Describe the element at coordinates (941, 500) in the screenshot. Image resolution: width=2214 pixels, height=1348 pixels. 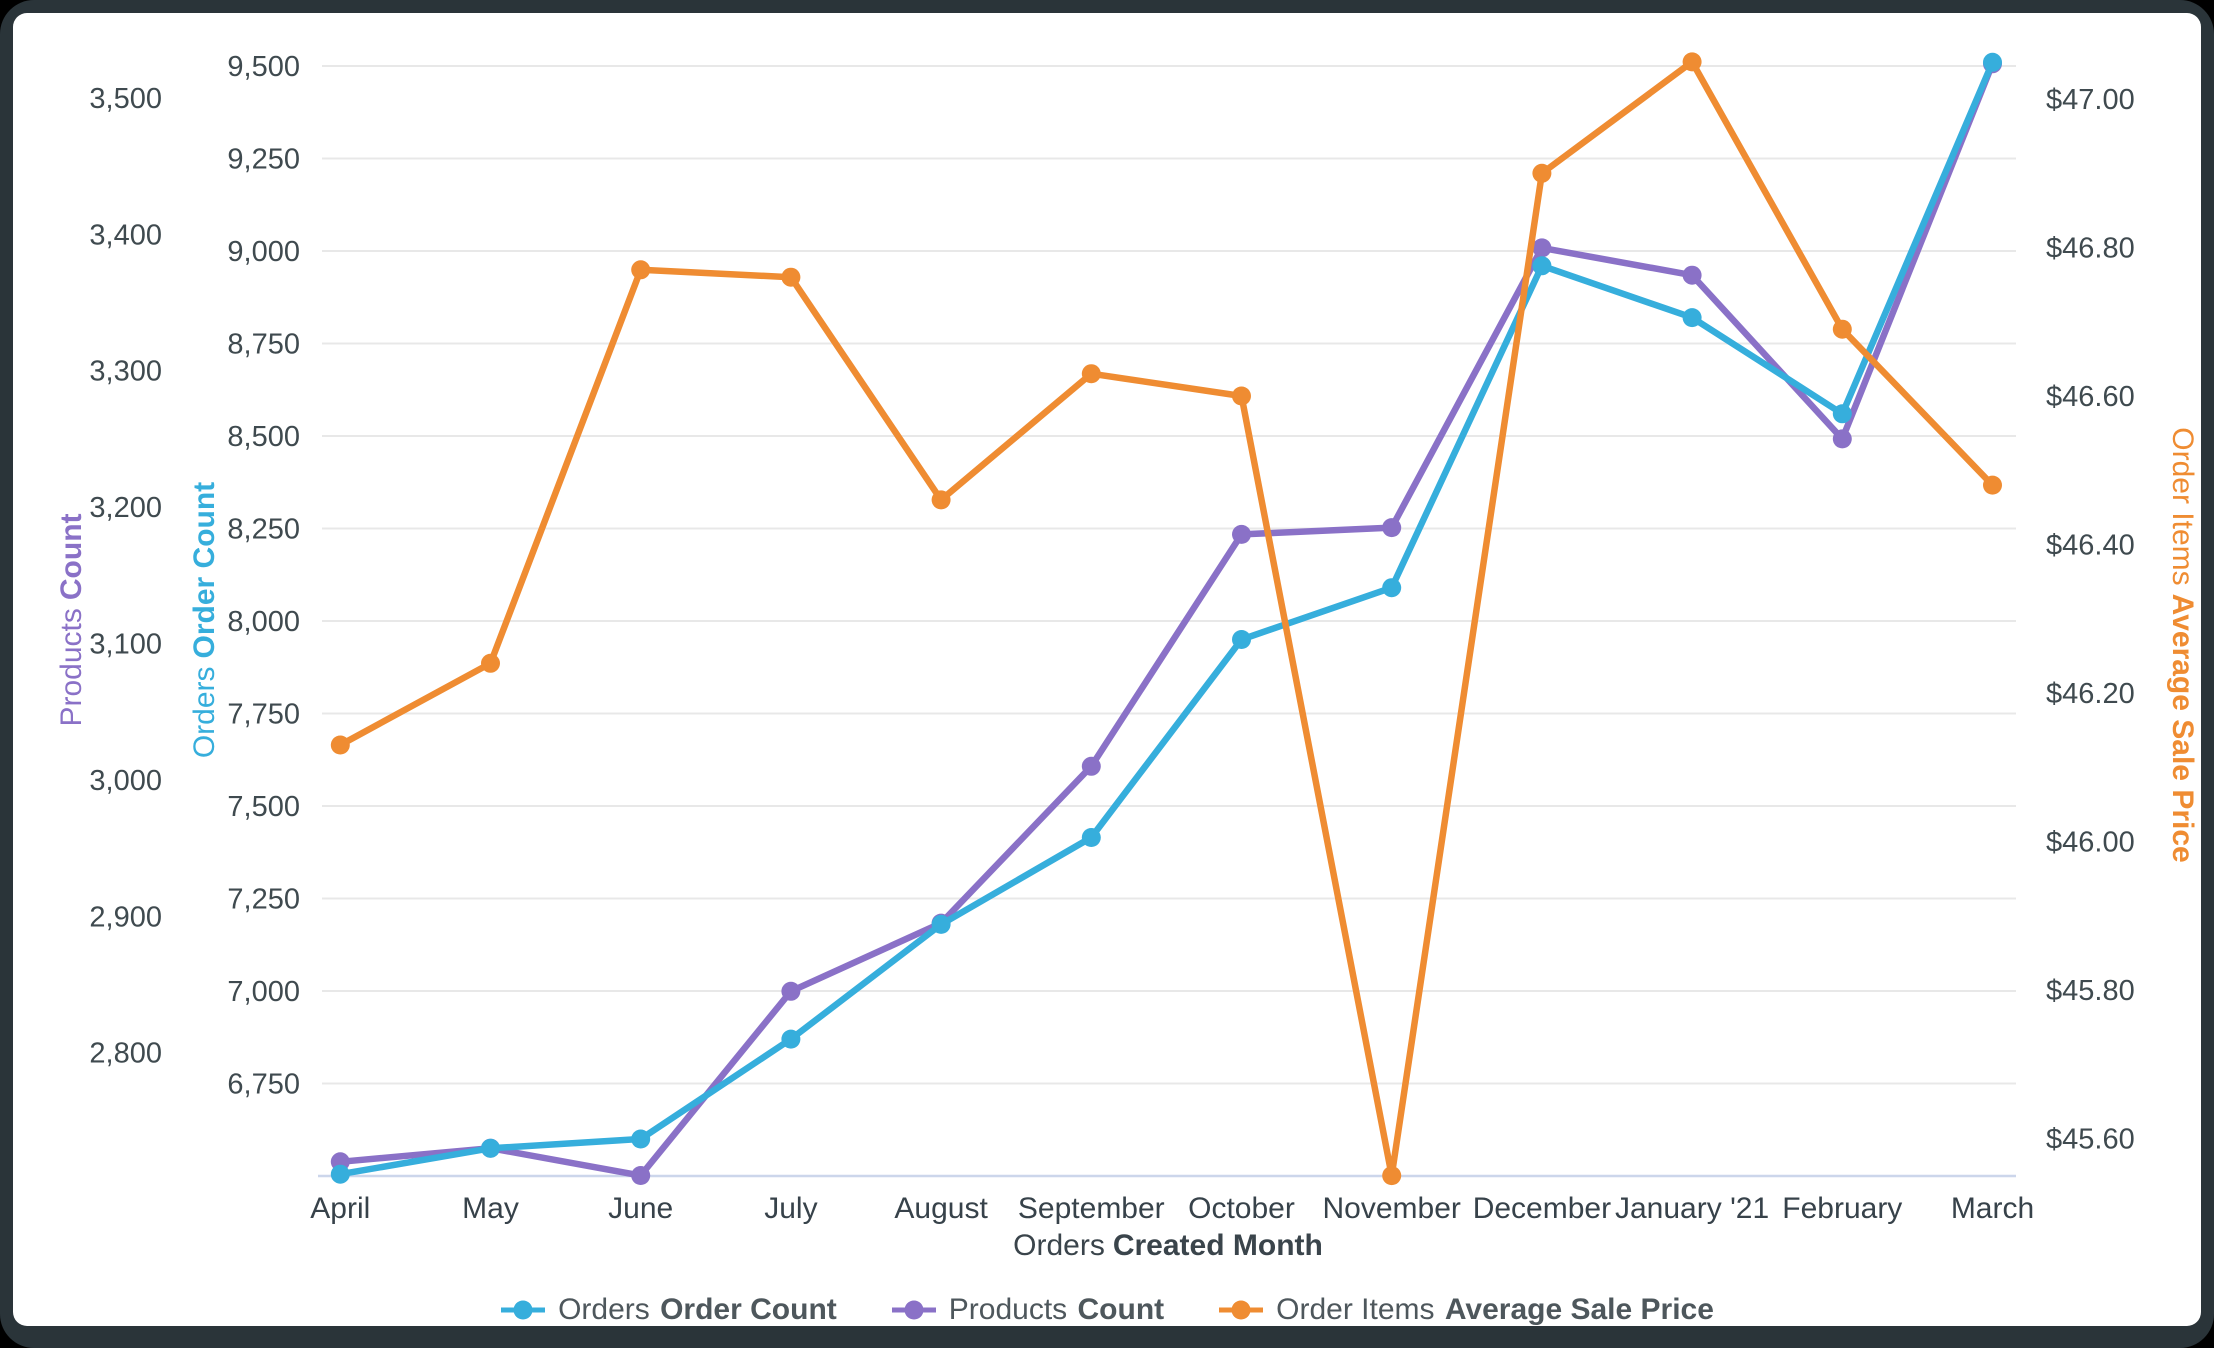
I see `data-point-price-August` at that location.